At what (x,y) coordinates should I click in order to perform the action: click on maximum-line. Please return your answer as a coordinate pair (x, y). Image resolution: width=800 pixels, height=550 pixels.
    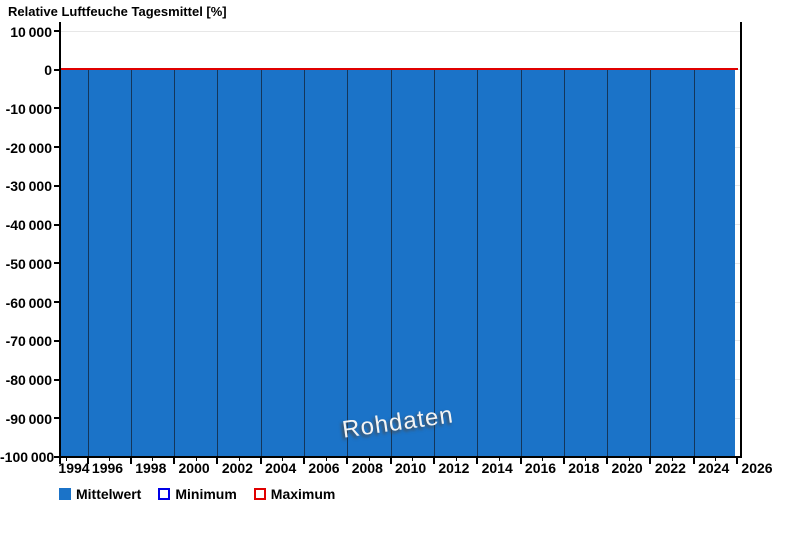
    Looking at the image, I should click on (399, 69).